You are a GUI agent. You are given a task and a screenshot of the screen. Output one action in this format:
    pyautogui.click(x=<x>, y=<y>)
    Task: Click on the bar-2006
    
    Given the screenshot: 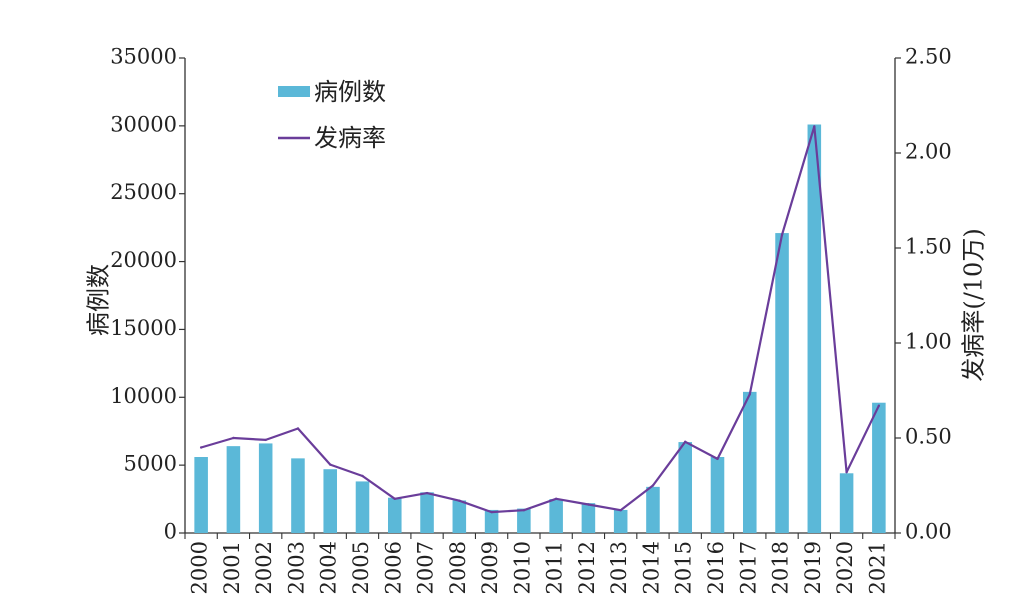 What is the action you would take?
    pyautogui.click(x=394, y=515)
    